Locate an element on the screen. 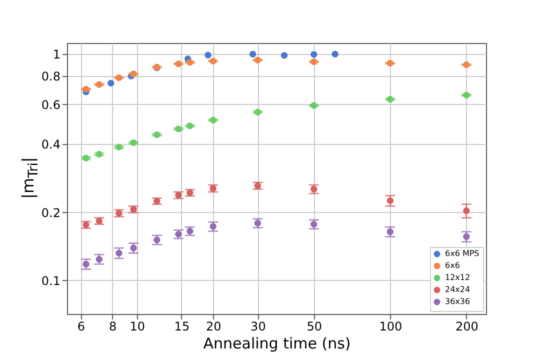  legend-label: 24x24 is located at coordinates (457, 289).